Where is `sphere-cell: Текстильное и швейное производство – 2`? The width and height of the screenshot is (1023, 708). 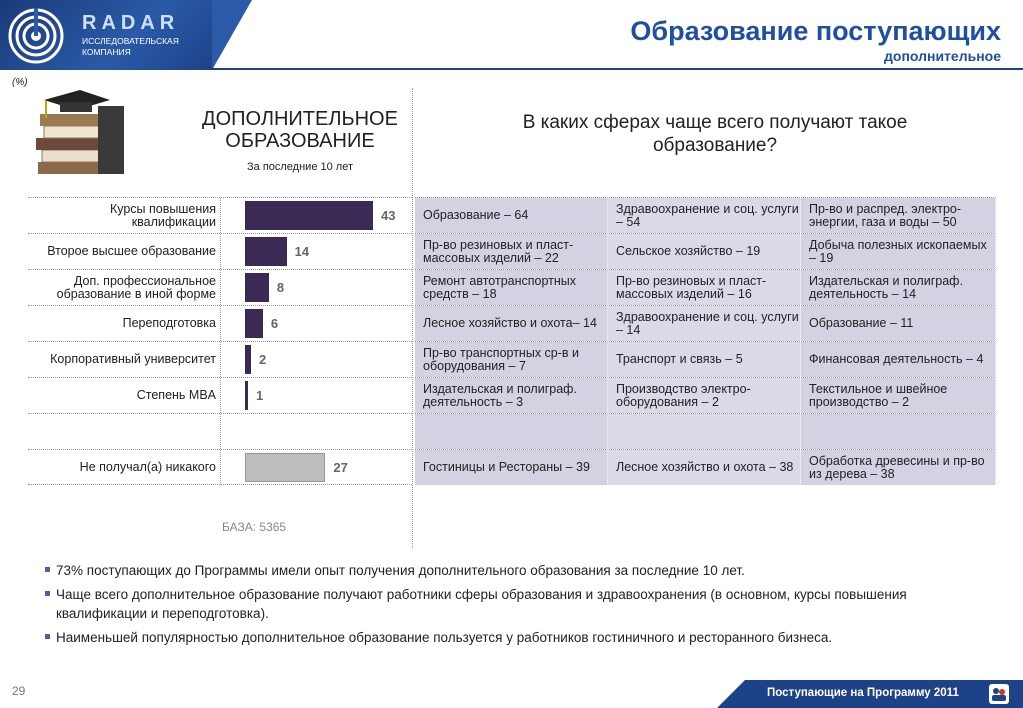 sphere-cell: Текстильное и швейное производство – 2 is located at coordinates (898, 395).